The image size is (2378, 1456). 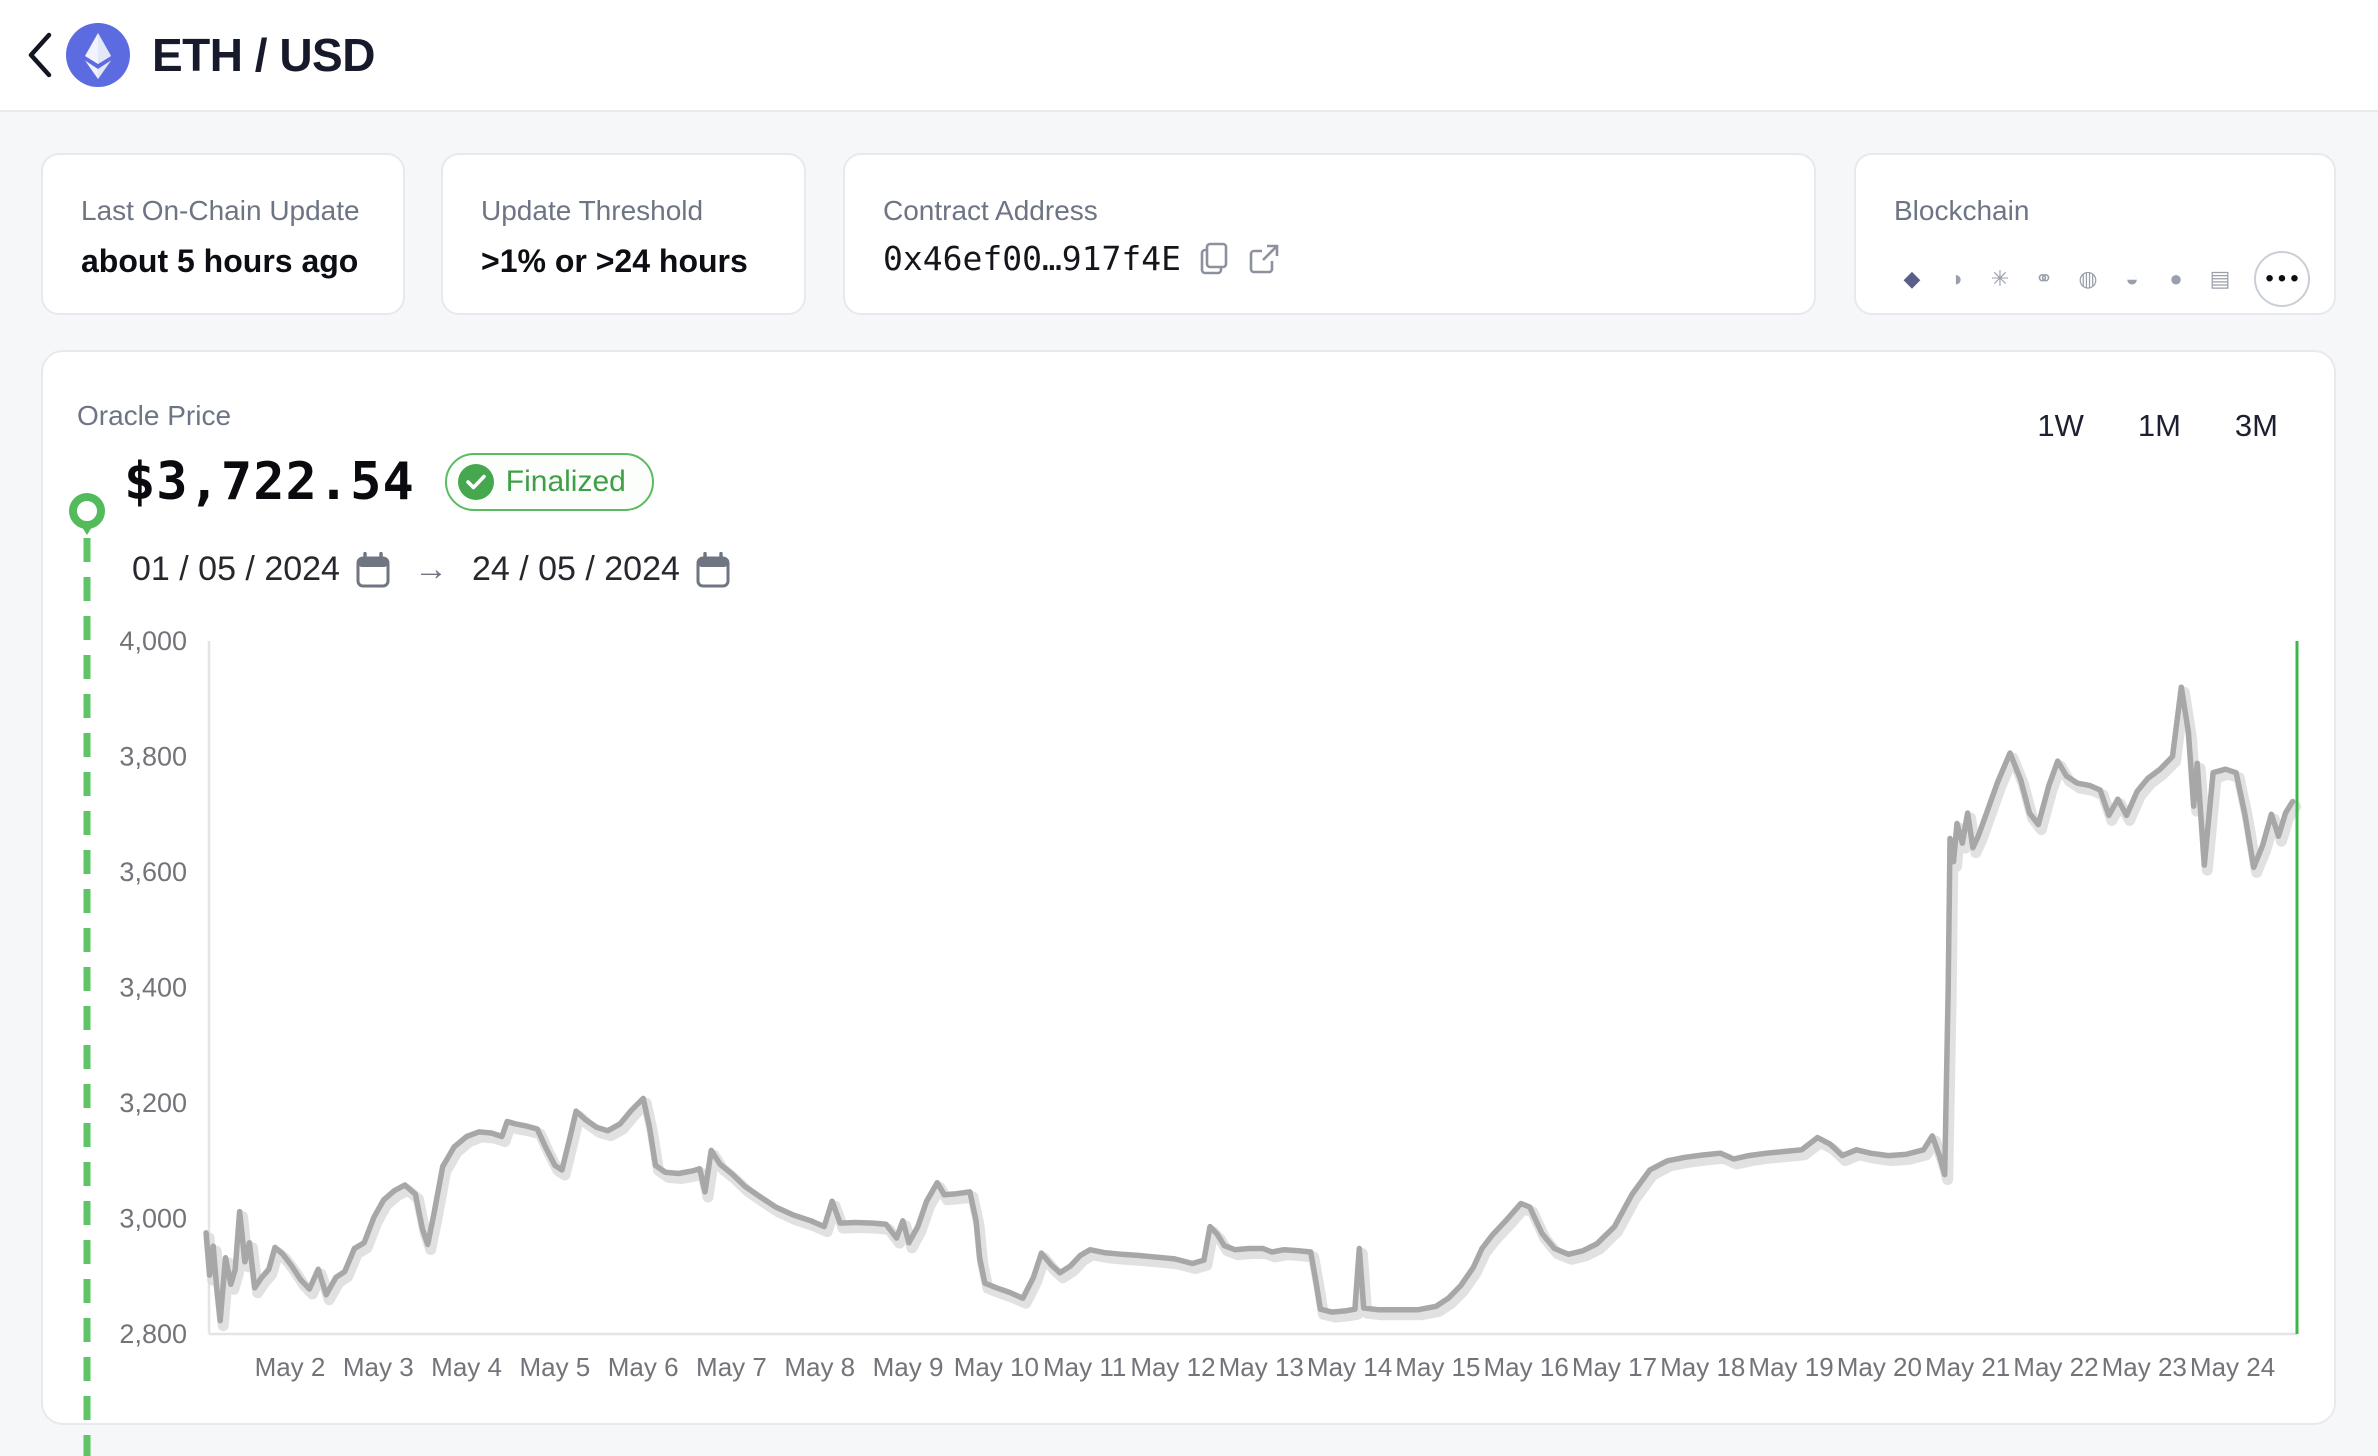 I want to click on card-update-threshold: Update Threshold >1% or >24 hours, so click(x=623, y=234).